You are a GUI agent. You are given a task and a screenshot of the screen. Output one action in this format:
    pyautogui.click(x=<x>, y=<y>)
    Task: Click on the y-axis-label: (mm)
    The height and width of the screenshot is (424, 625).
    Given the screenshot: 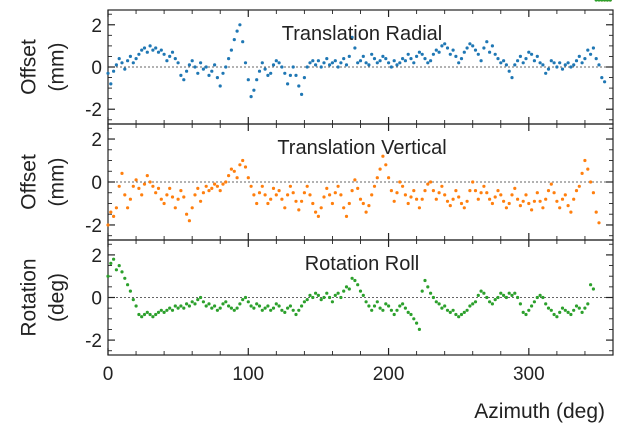 What is the action you would take?
    pyautogui.click(x=57, y=67)
    